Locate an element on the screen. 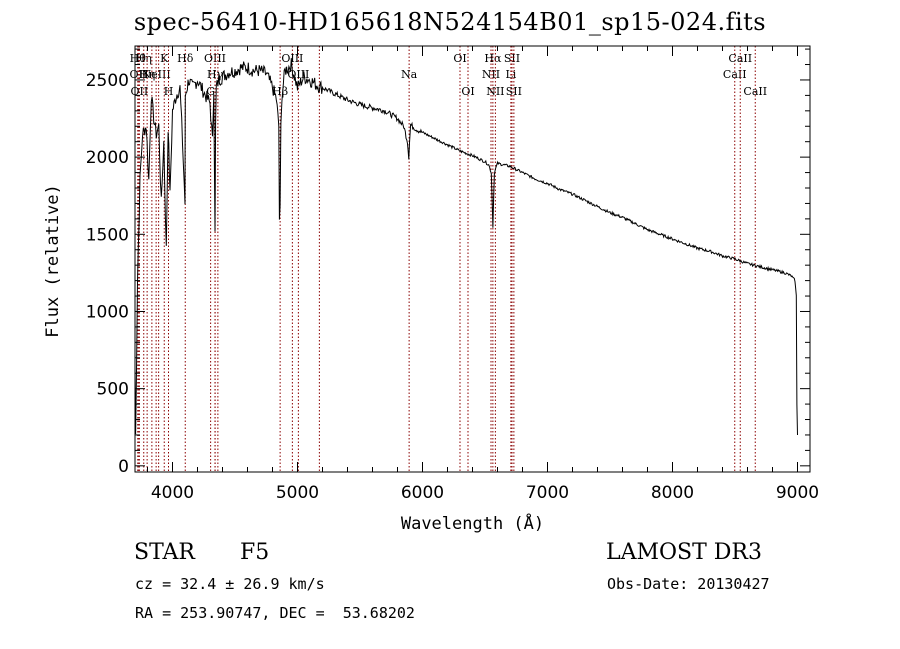 This screenshot has height=649, width=900. x-tick-label: 8000 is located at coordinates (672, 493).